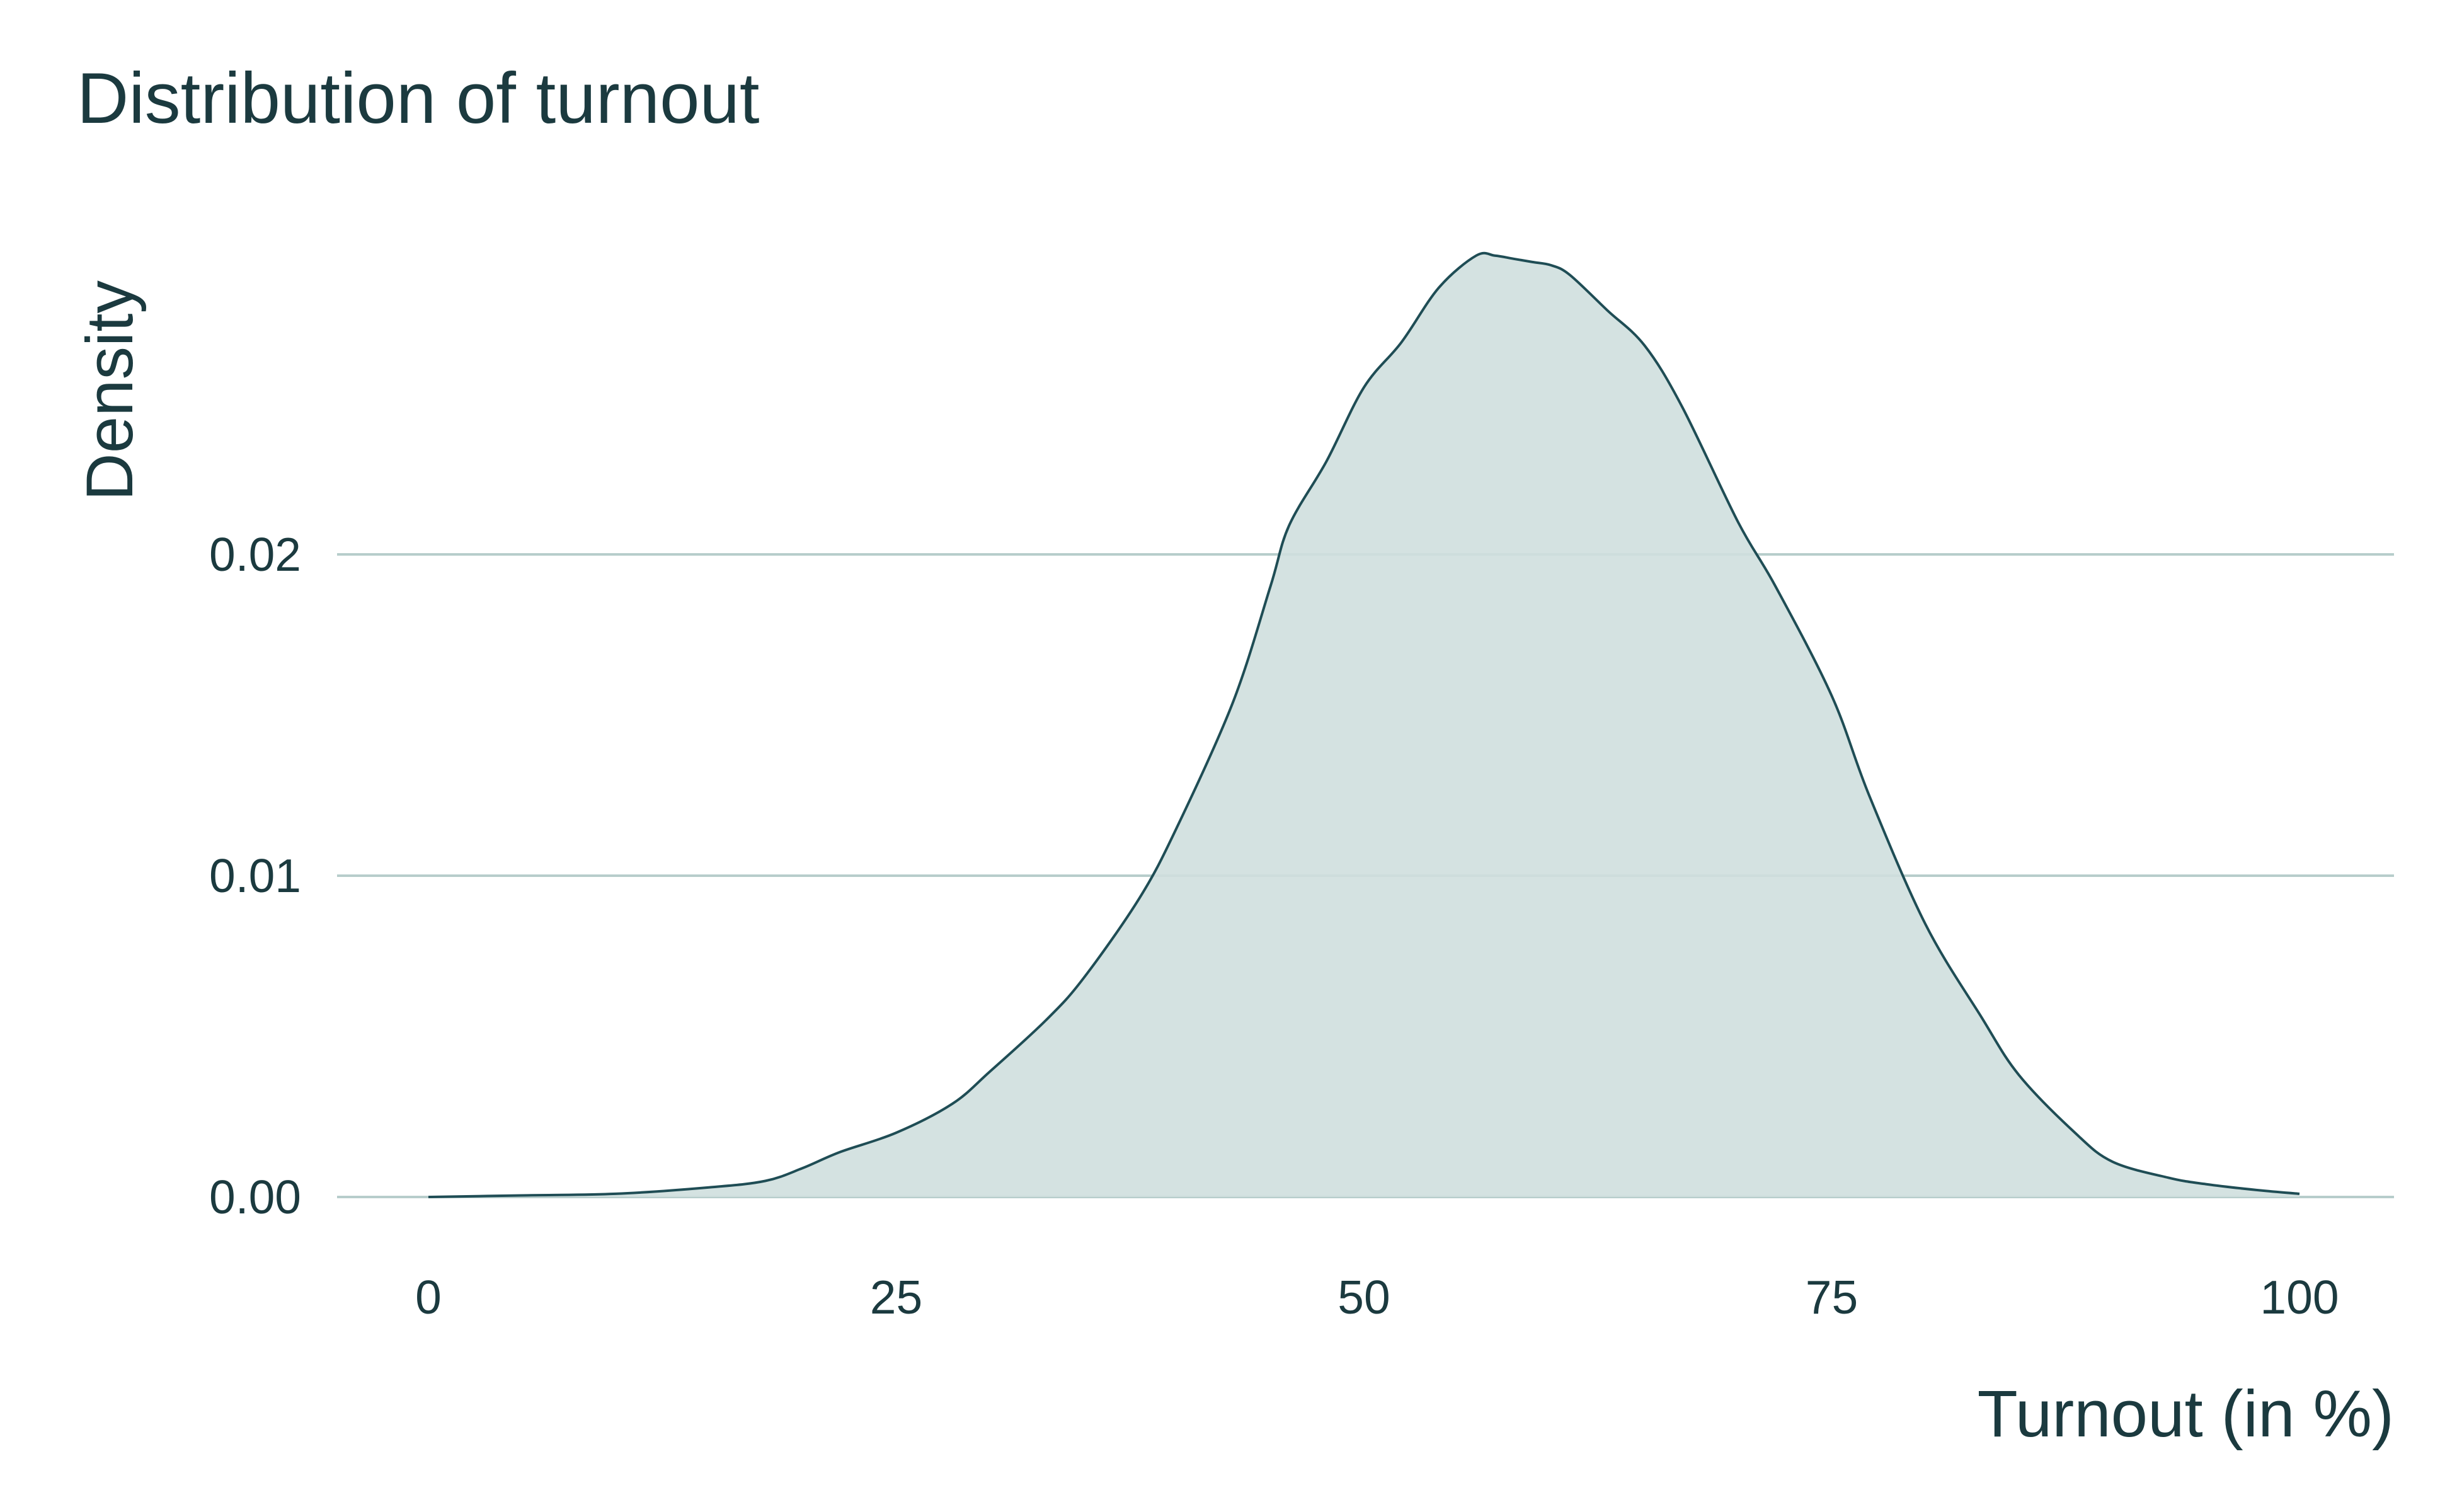 The width and height of the screenshot is (2457, 1512). Describe the element at coordinates (2186, 1414) in the screenshot. I see `x-axis-title: Turnout (in %)` at that location.